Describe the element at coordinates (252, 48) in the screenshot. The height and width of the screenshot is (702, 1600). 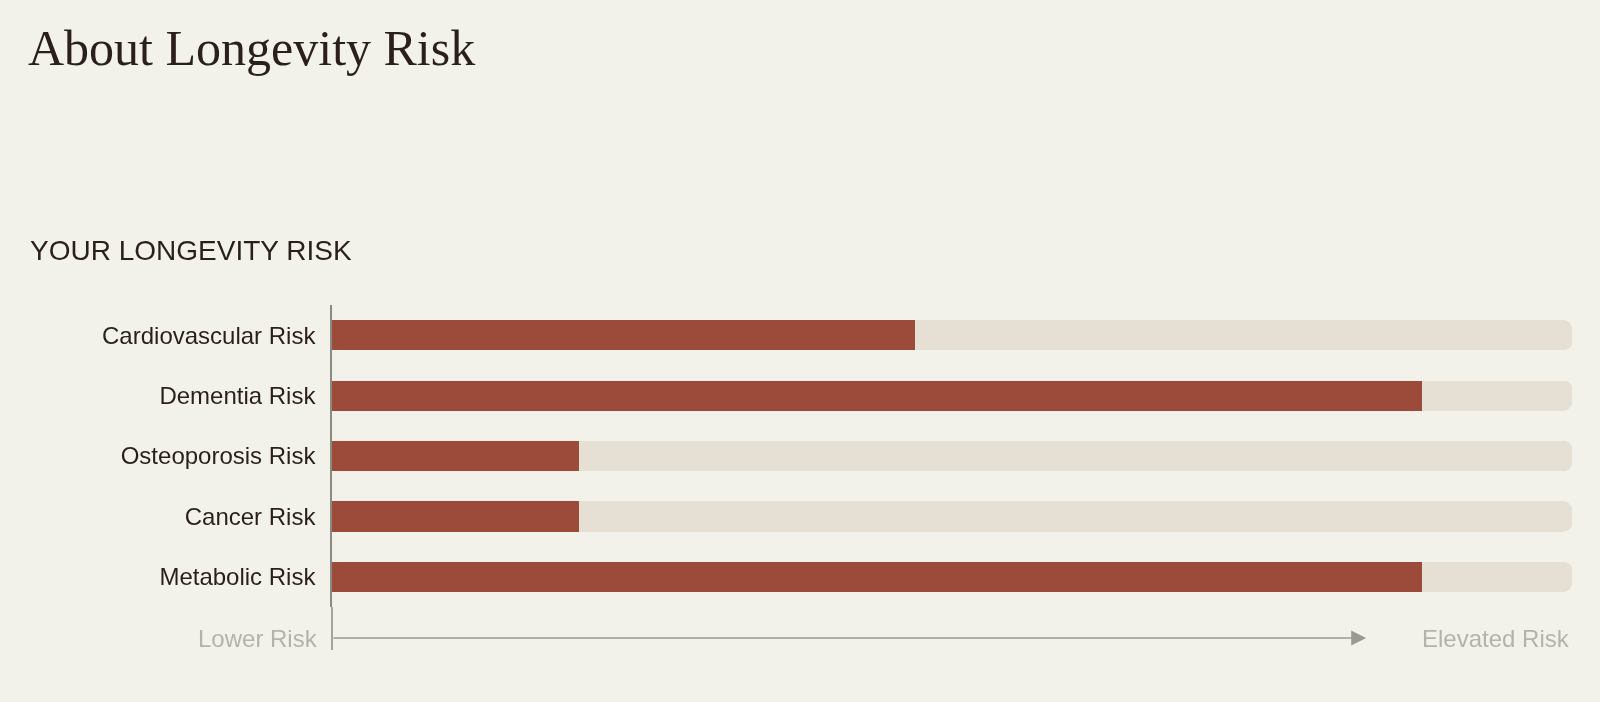
I see `chart-title: About Longevity Risk` at that location.